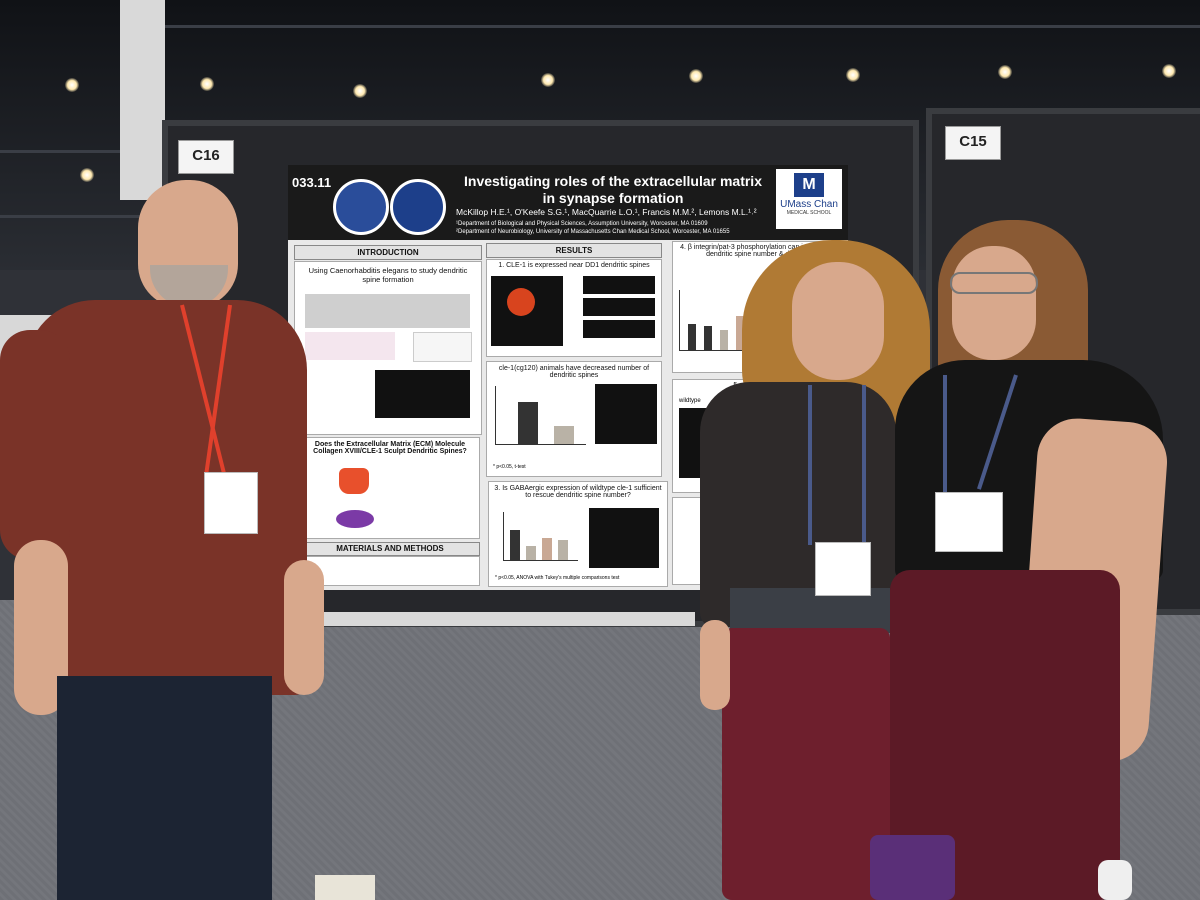  What do you see at coordinates (390, 549) in the screenshot?
I see `materials-heading: MATERIALS AND METHODS` at bounding box center [390, 549].